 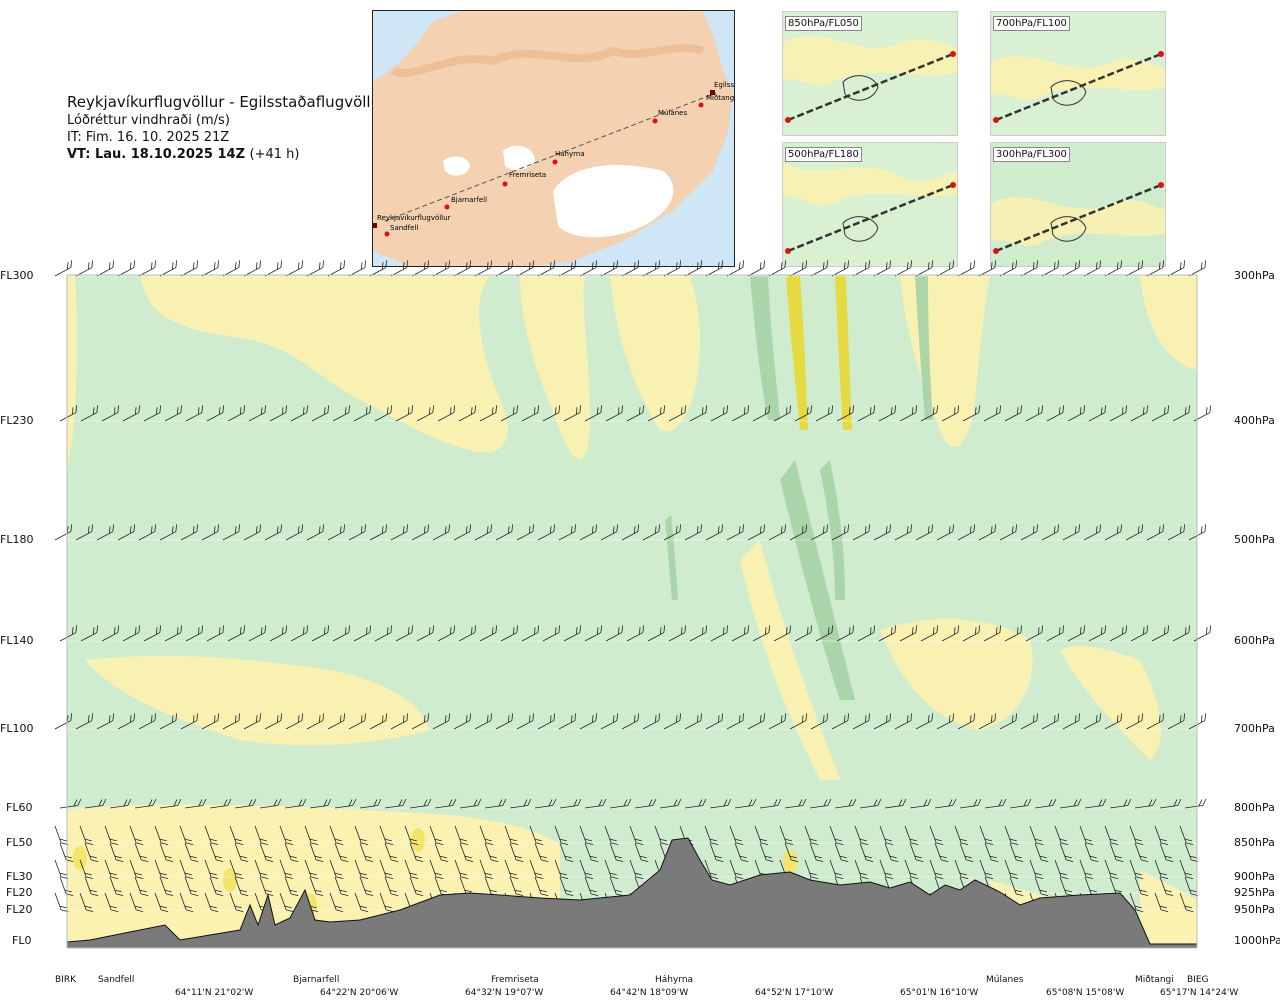 I want to click on map-end-marker, so click(x=712, y=92).